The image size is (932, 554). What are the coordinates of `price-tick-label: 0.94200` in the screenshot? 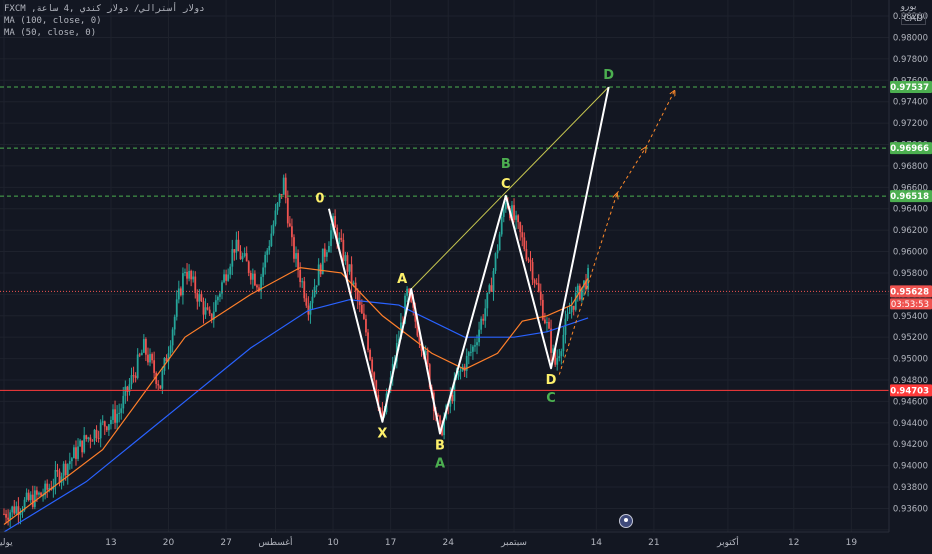 It's located at (910, 445).